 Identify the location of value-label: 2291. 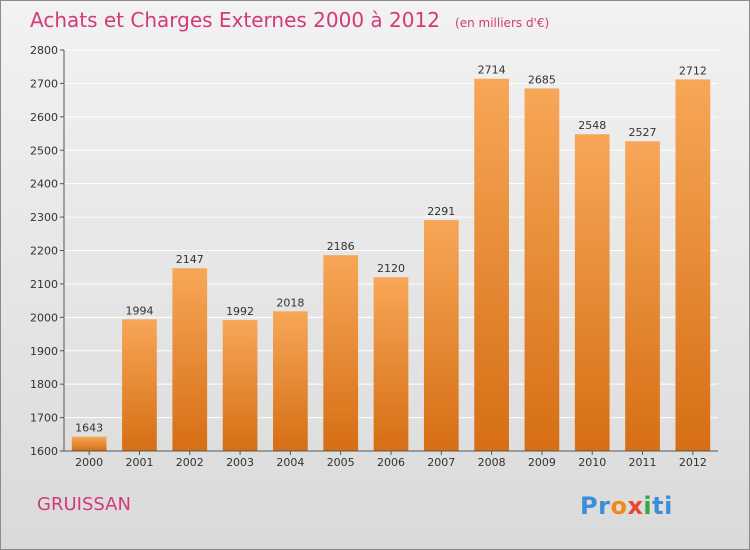
(441, 211).